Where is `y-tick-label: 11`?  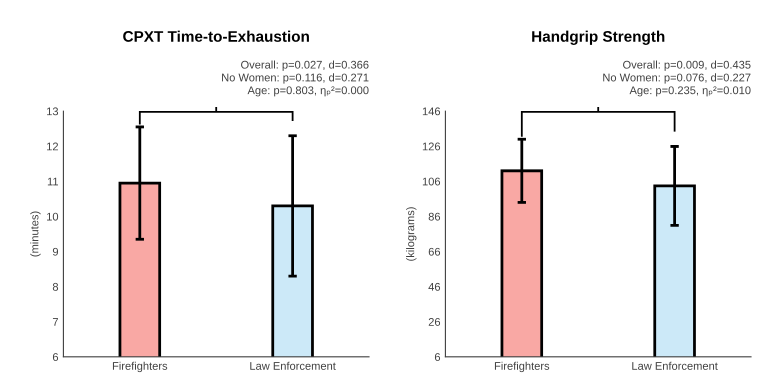 y-tick-label: 11 is located at coordinates (53, 182).